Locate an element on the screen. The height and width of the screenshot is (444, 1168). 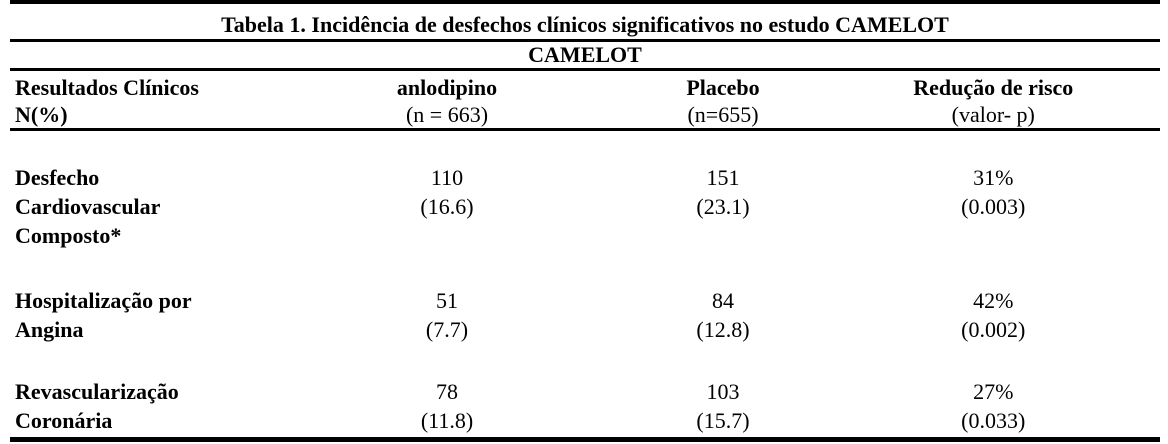
anlodipino-pct-value: (16.6) is located at coordinates (447, 206).